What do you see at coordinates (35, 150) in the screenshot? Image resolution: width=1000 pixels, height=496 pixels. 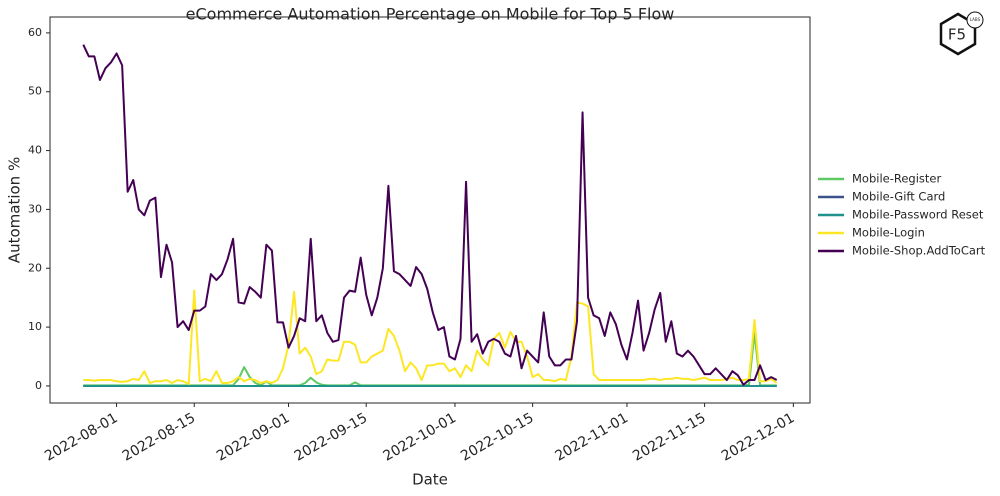 I see `y-tick-label: 40` at bounding box center [35, 150].